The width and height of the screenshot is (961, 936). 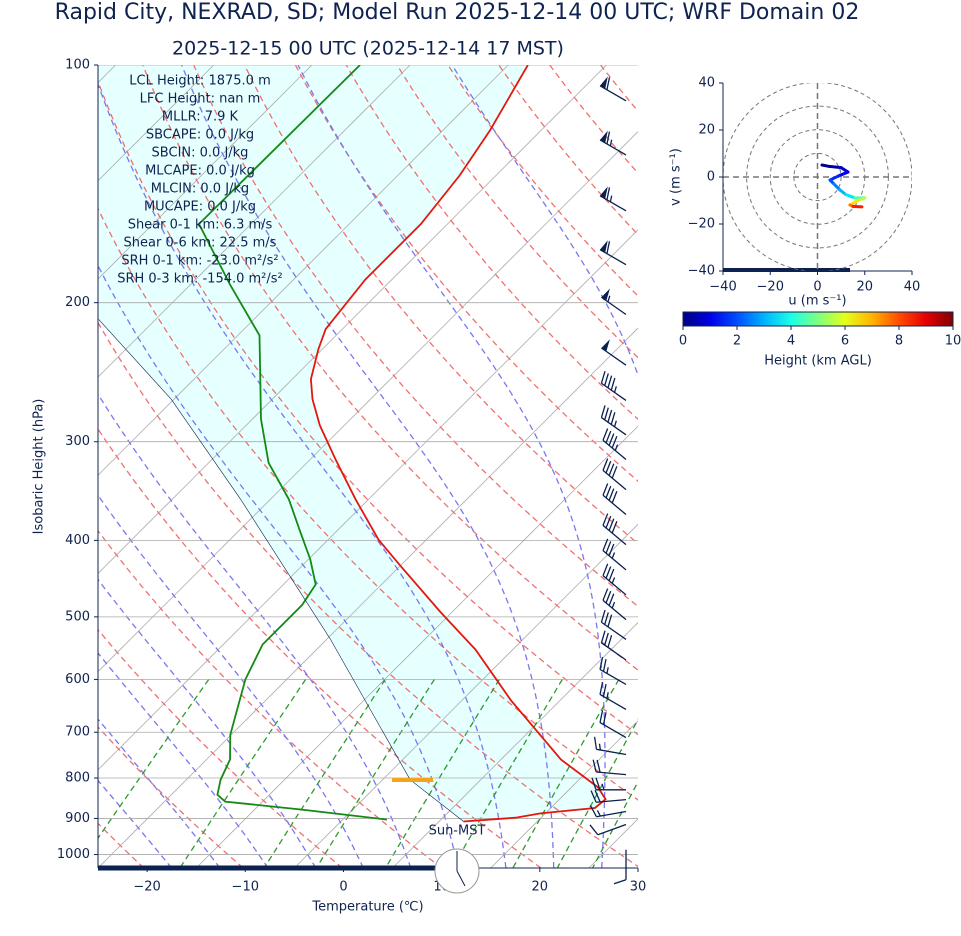 I want to click on annotation: MLCIN: 0.0 J/kg, so click(x=200, y=189).